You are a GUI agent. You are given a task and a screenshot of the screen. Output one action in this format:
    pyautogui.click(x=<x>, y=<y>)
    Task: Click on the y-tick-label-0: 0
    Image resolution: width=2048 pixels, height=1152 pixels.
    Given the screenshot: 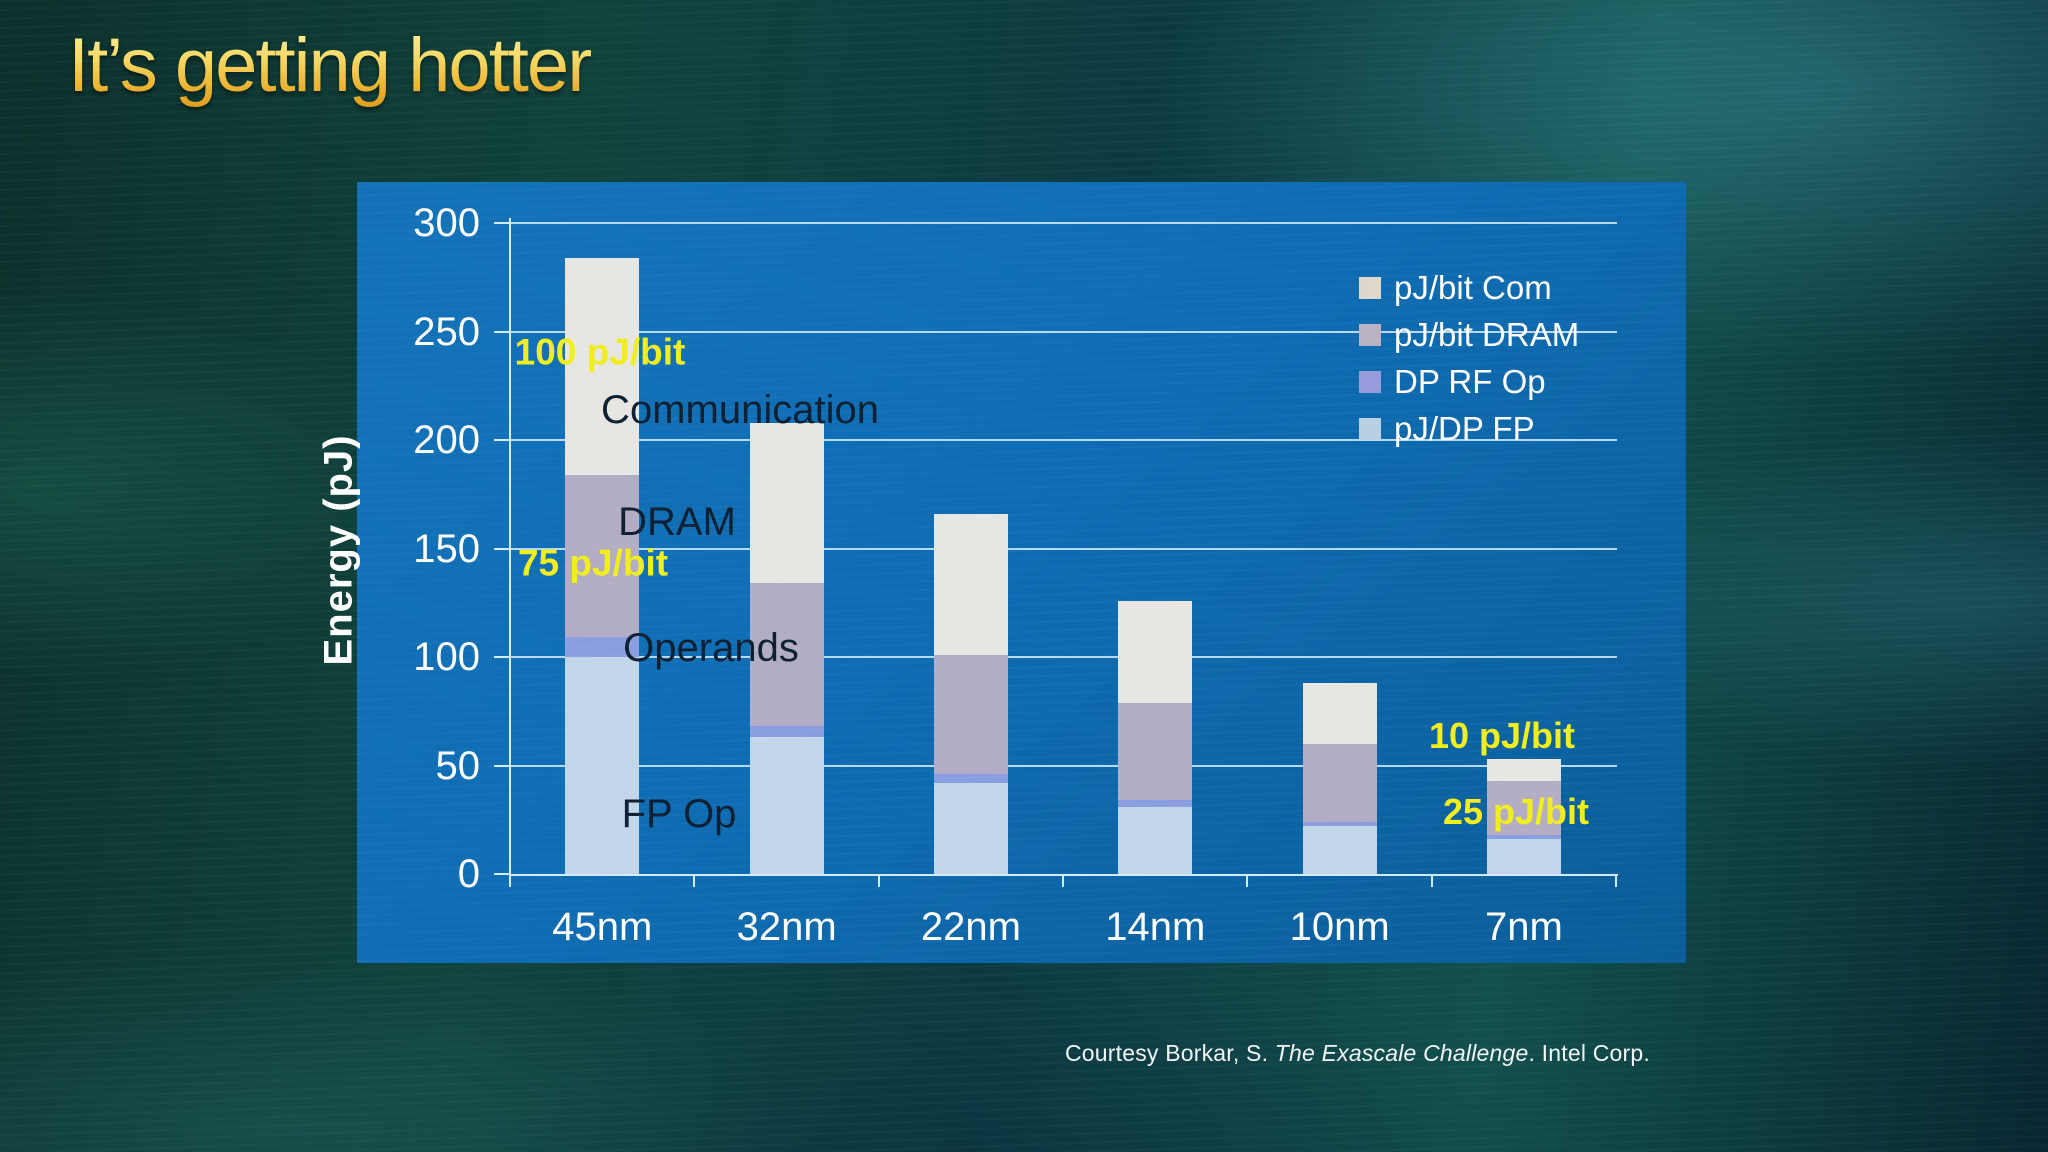 What is the action you would take?
    pyautogui.click(x=468, y=874)
    